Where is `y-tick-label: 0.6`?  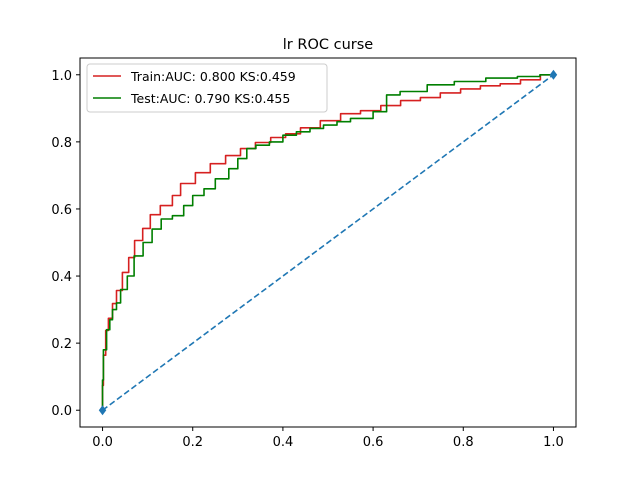
y-tick-label: 0.6 is located at coordinates (61, 210).